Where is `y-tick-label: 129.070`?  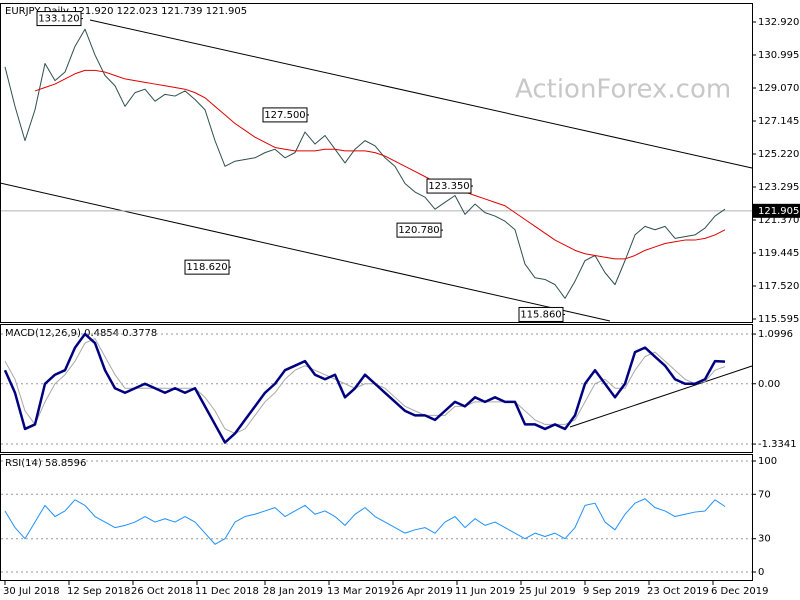
y-tick-label: 129.070 is located at coordinates (778, 88).